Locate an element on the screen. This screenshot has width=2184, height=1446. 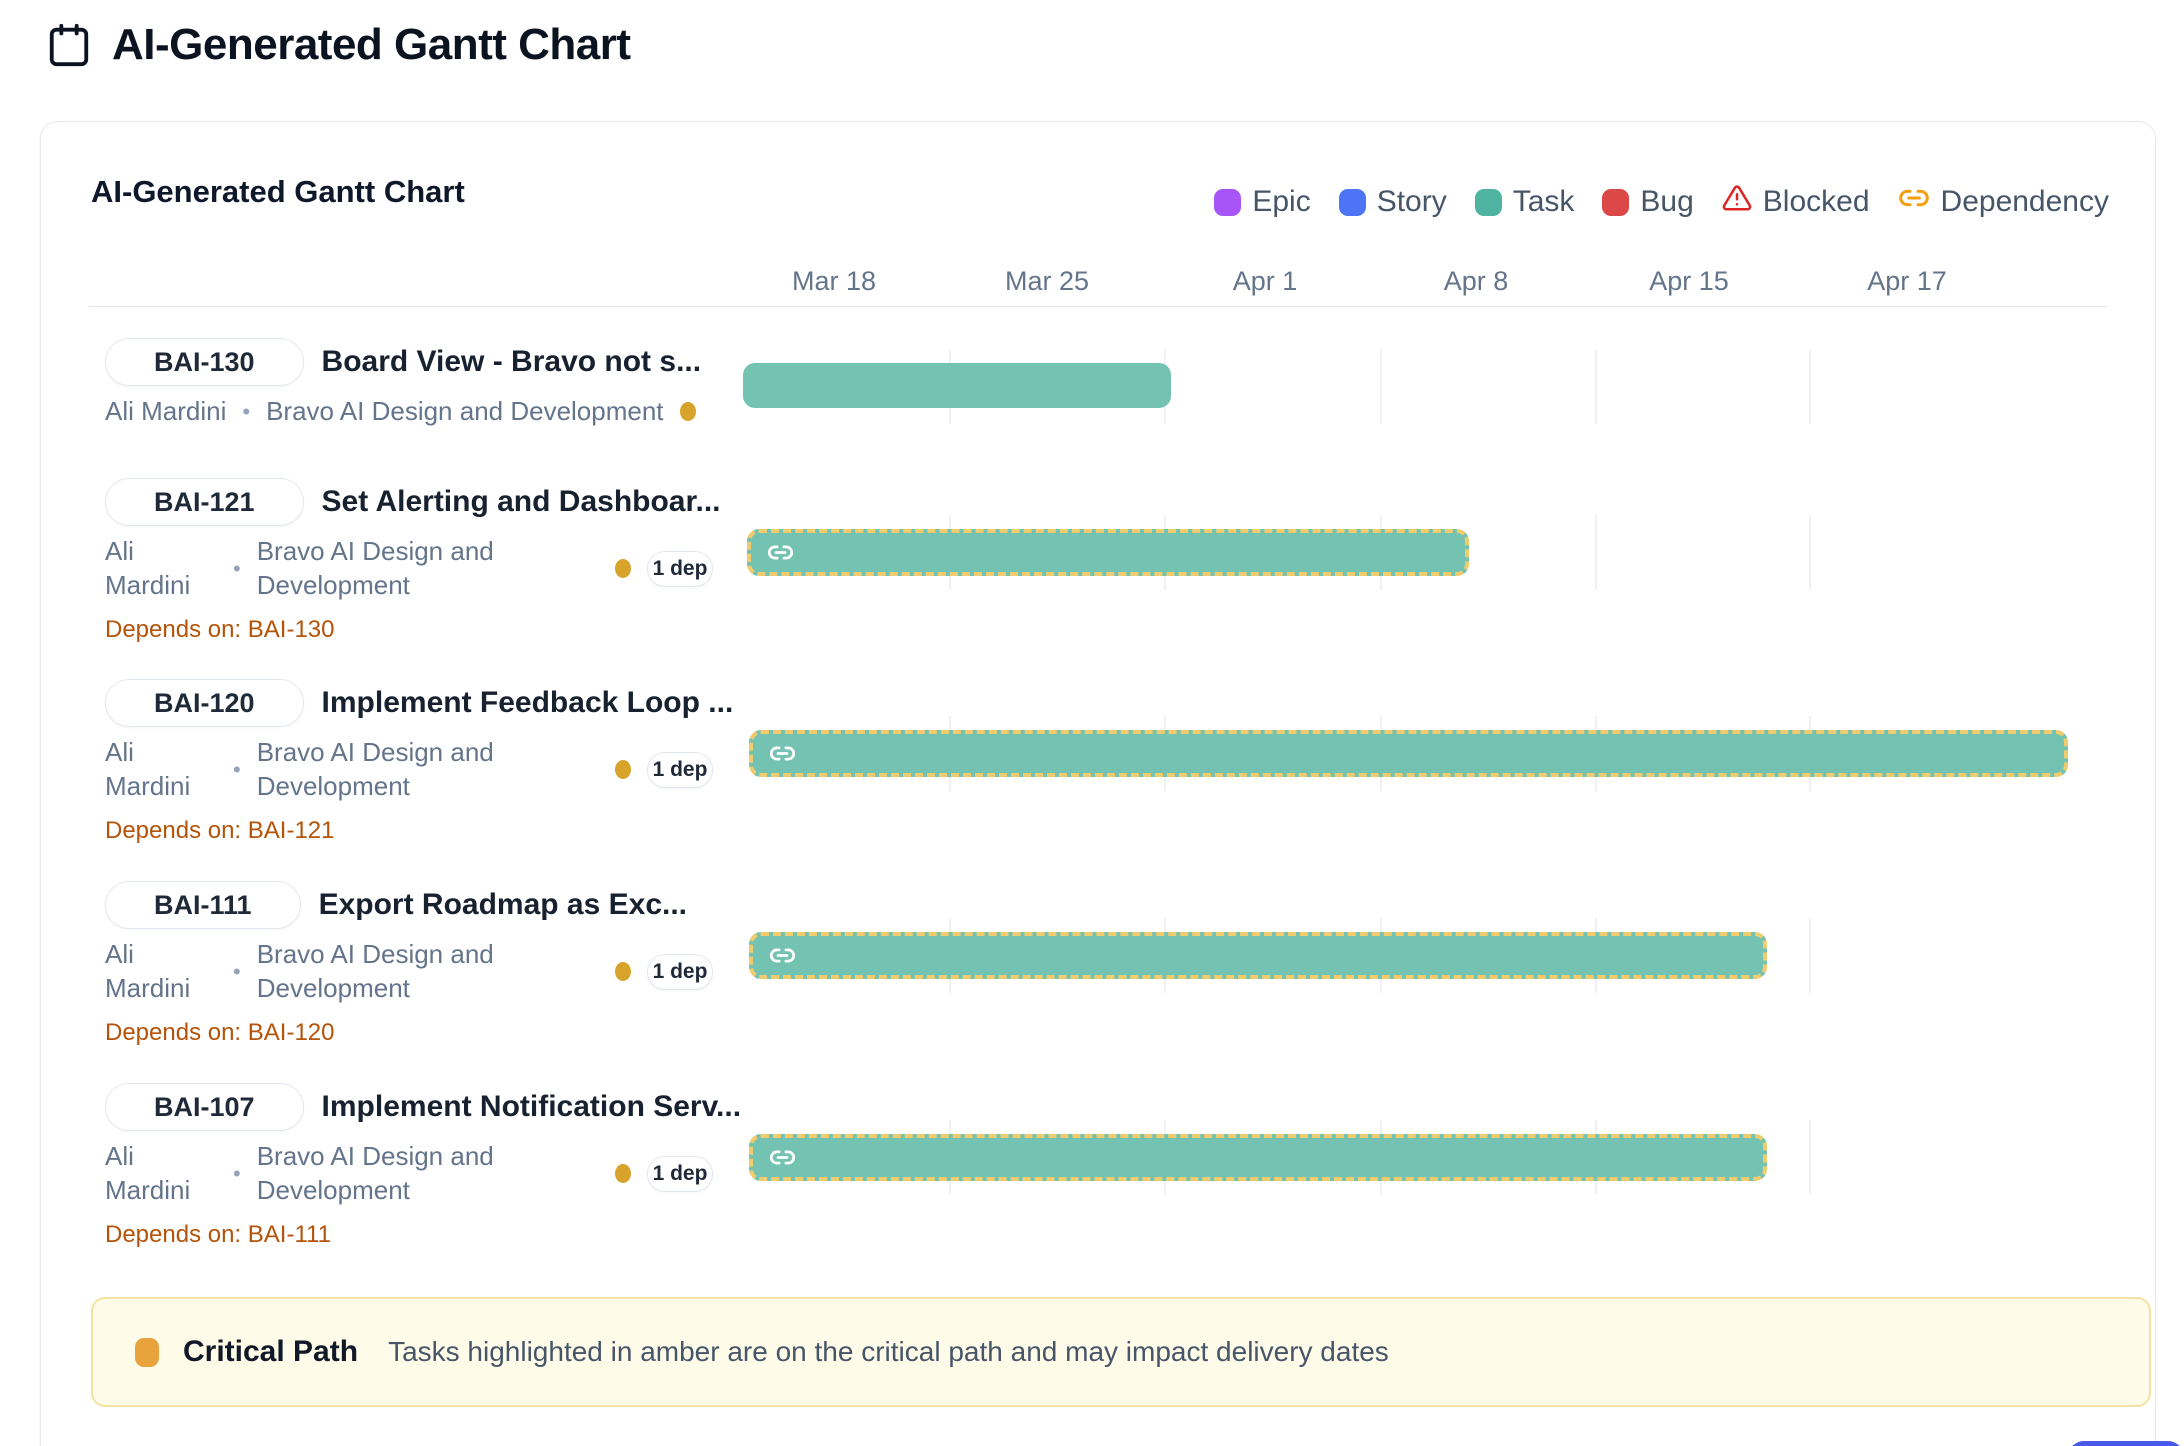
task-id-badge: BAI-121 is located at coordinates (204, 502).